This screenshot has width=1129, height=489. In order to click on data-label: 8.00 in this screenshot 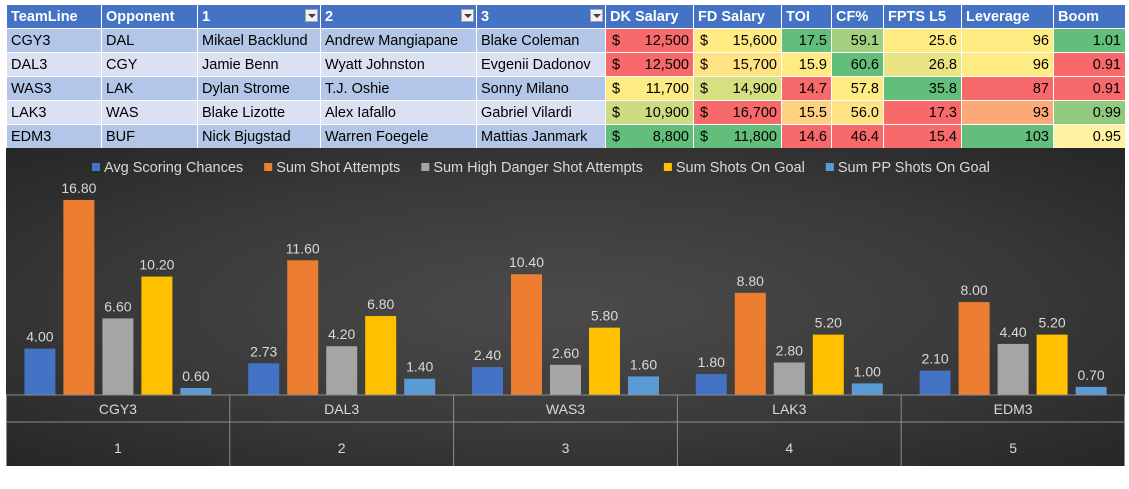, I will do `click(973, 290)`.